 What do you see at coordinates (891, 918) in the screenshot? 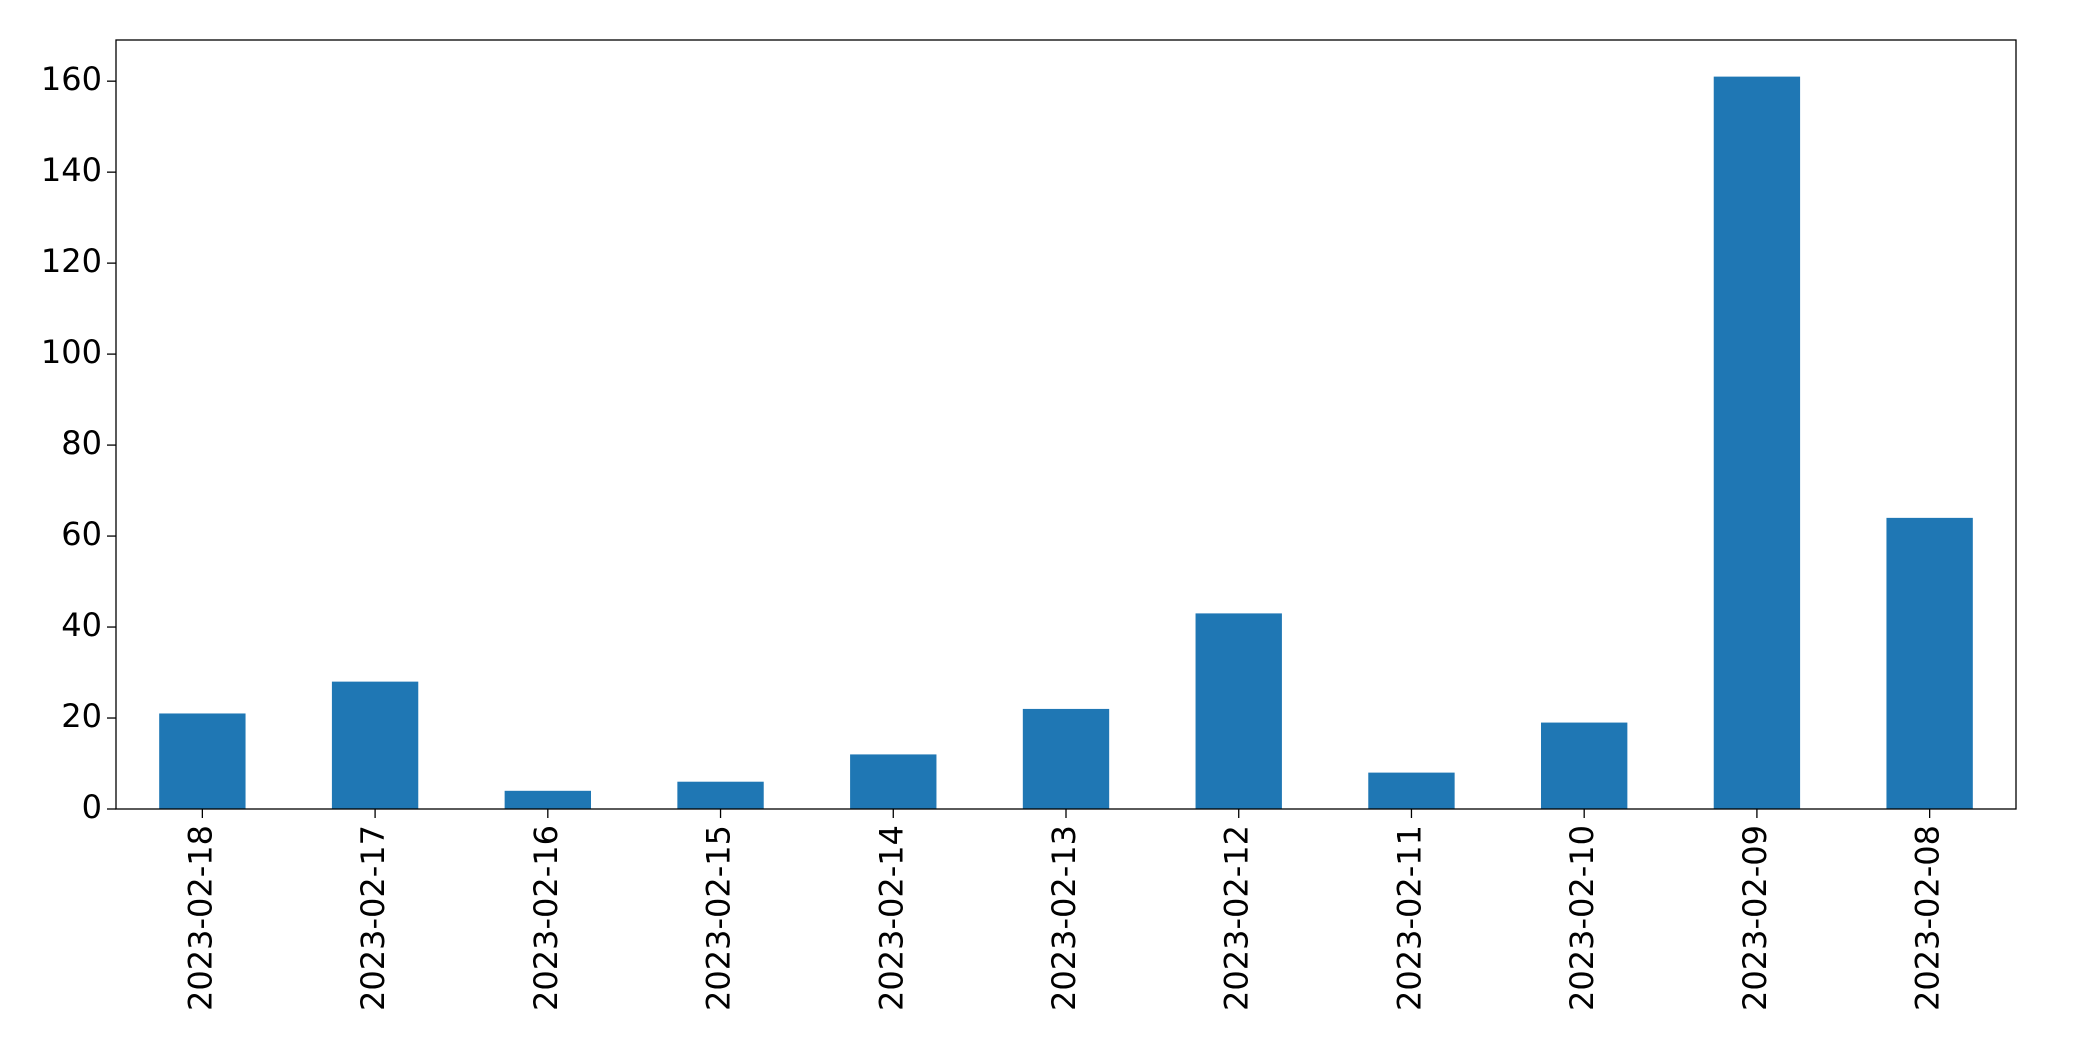
I see `x-tick-label: 2023-02-14` at bounding box center [891, 918].